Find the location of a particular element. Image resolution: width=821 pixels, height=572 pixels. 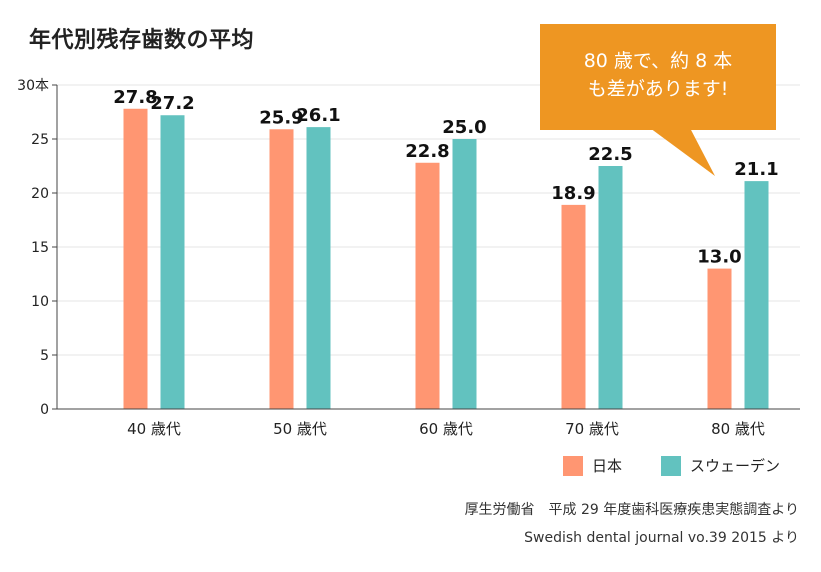

data-label-japan: 25.9 is located at coordinates (281, 117).